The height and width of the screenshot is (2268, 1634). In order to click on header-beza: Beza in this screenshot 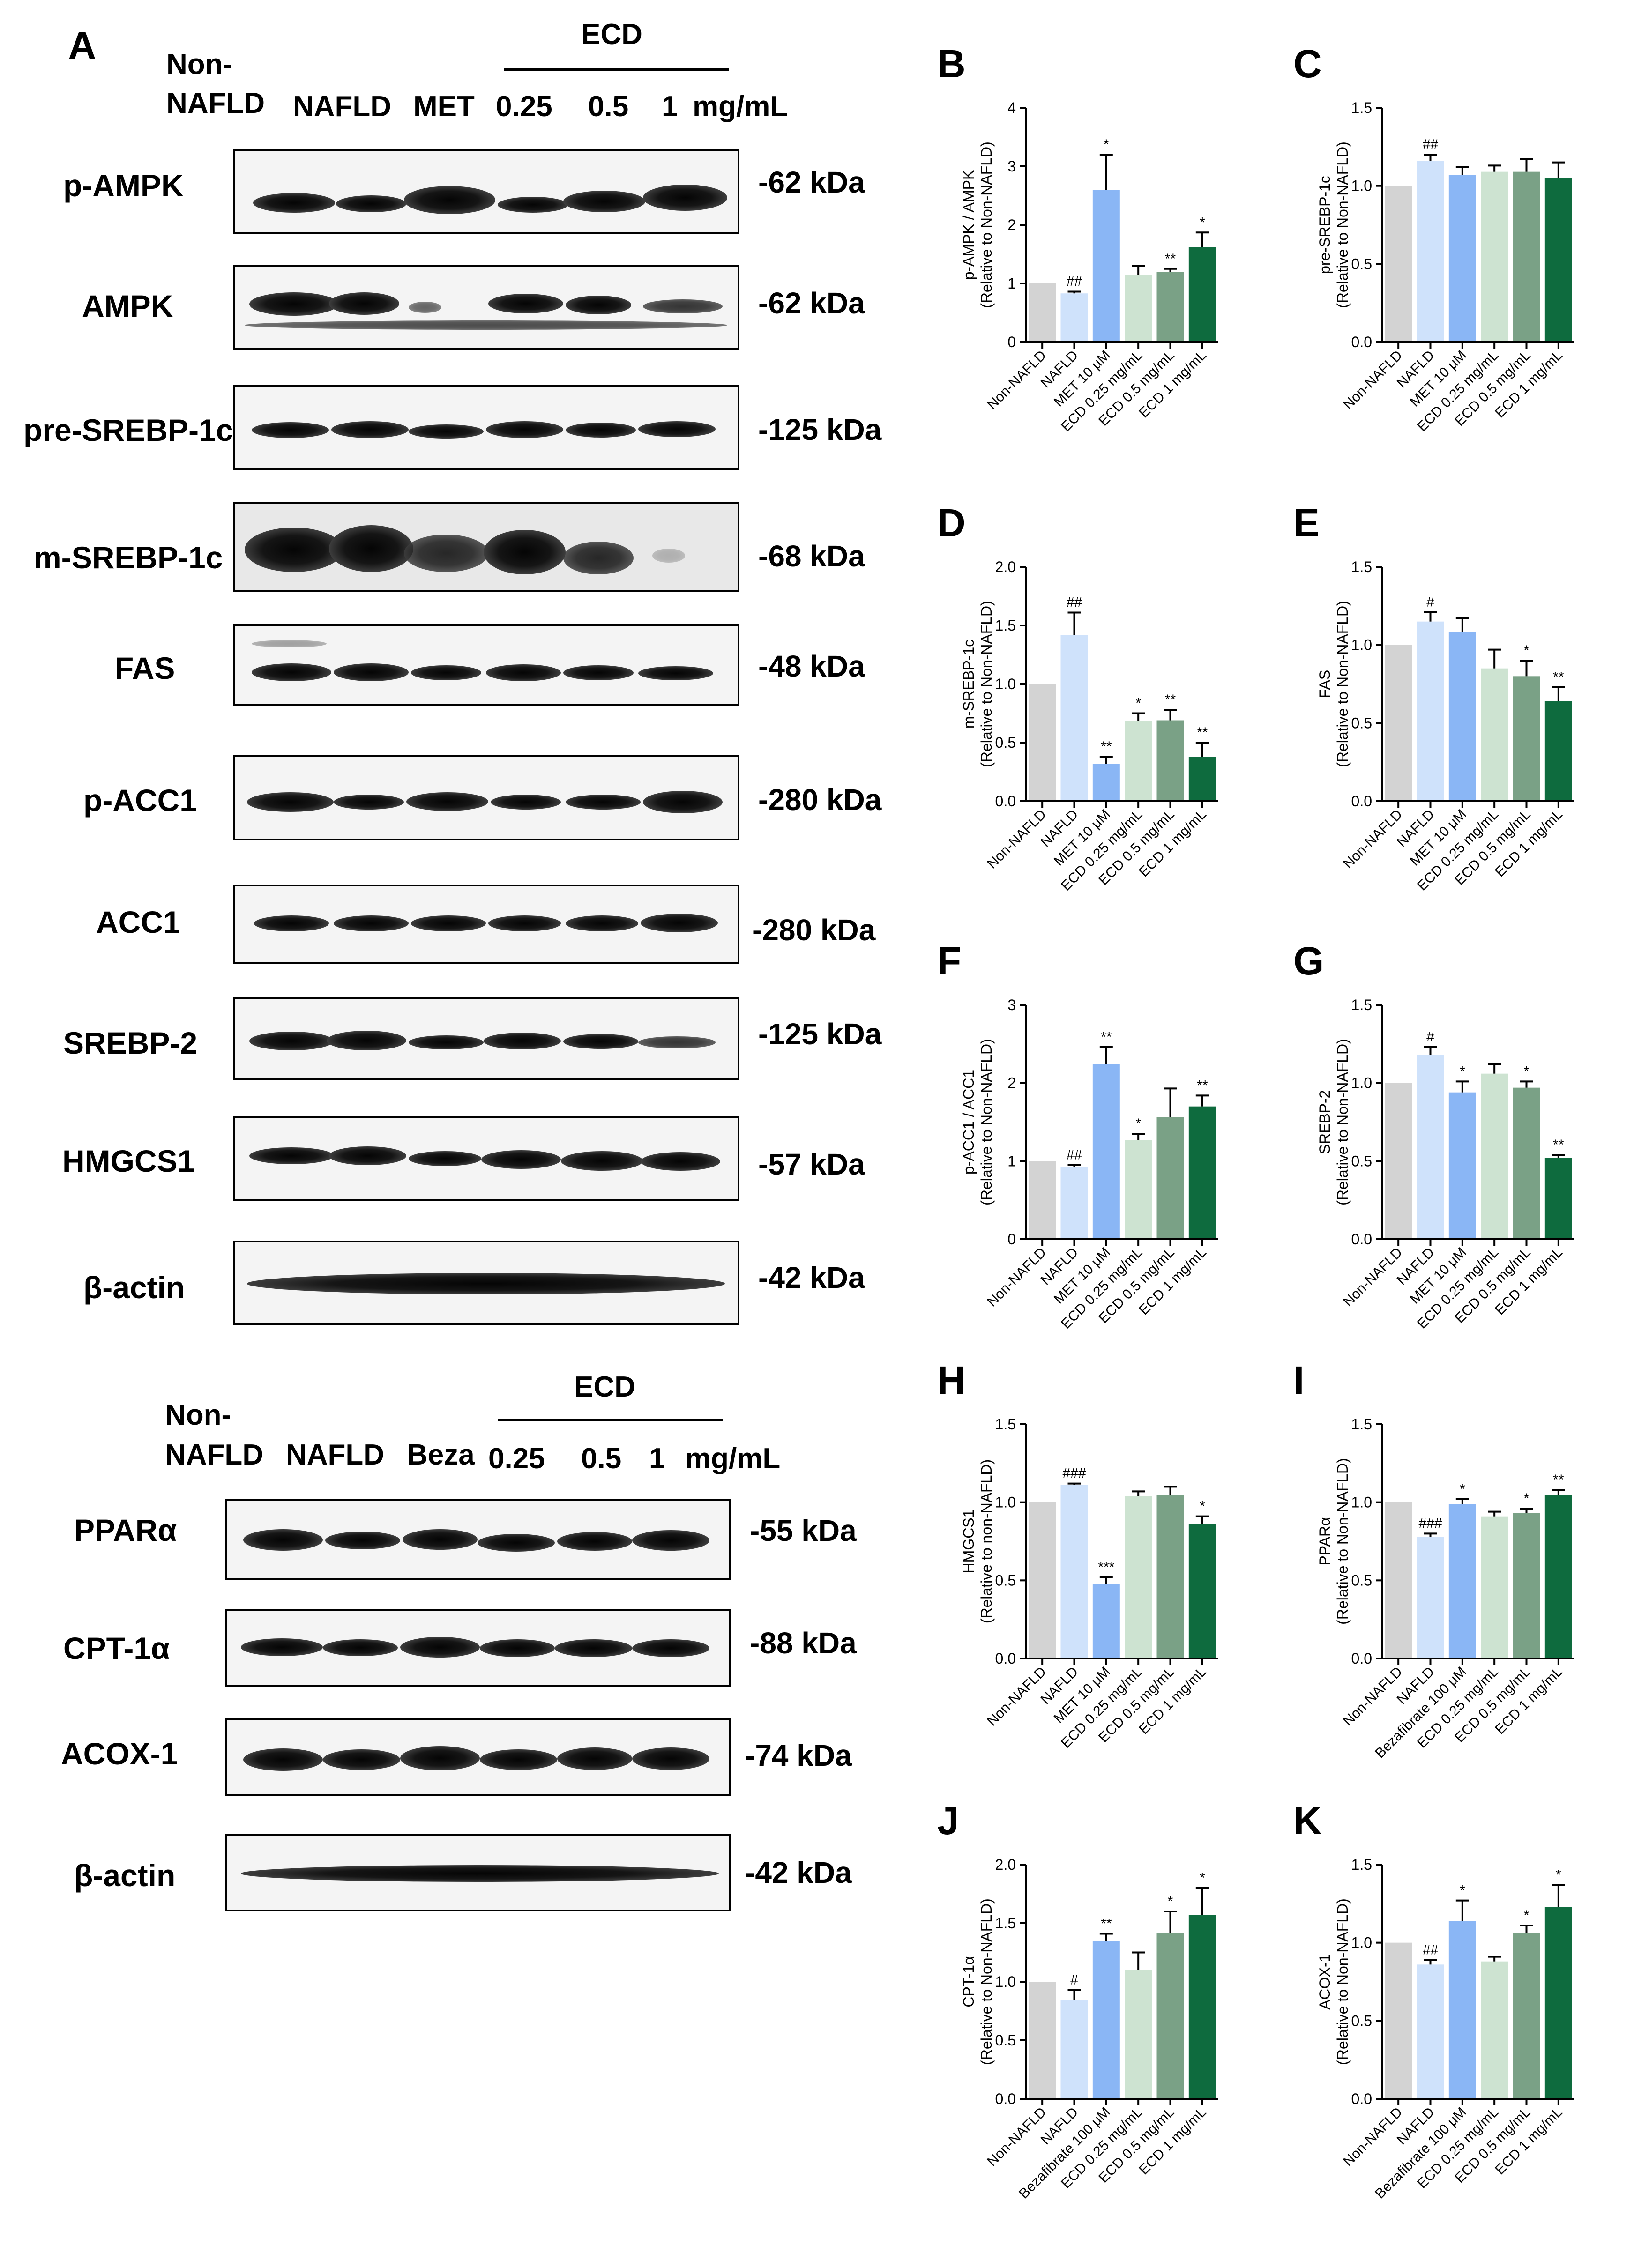, I will do `click(441, 1455)`.